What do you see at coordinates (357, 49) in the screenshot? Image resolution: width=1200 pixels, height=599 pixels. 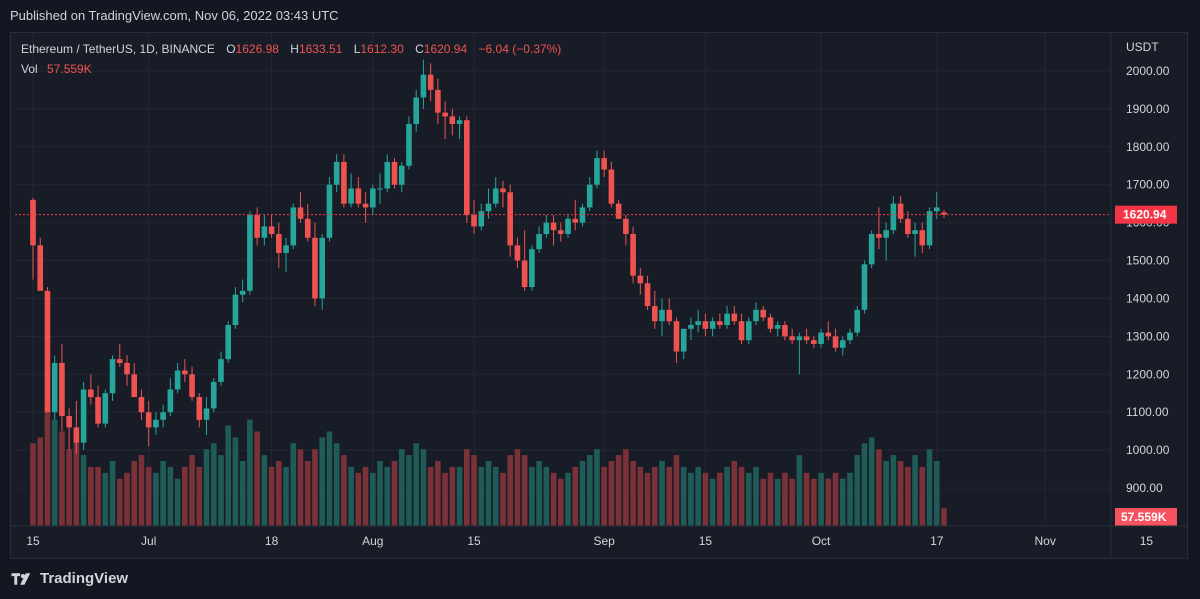 I see `low-label: L` at bounding box center [357, 49].